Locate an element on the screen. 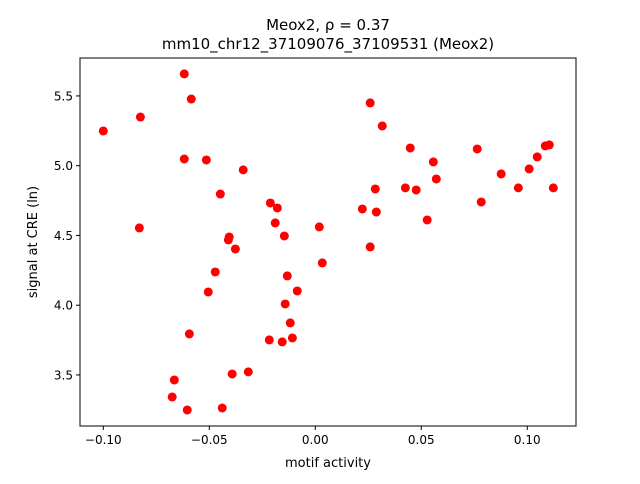 This screenshot has width=640, height=484. chart-title-line2: mm10_chr12_37109076_37109531 (Meox2) is located at coordinates (328, 44).